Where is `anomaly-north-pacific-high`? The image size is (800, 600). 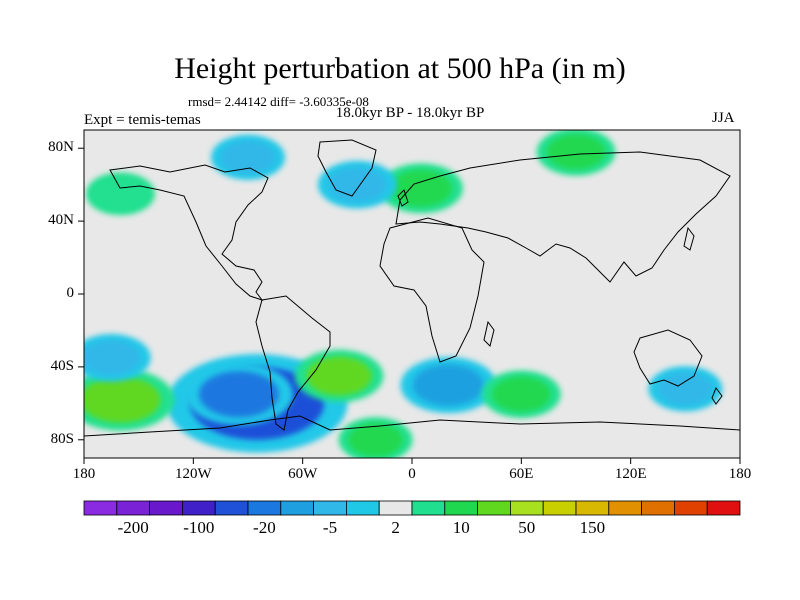
anomaly-north-pacific-high is located at coordinates (120, 193).